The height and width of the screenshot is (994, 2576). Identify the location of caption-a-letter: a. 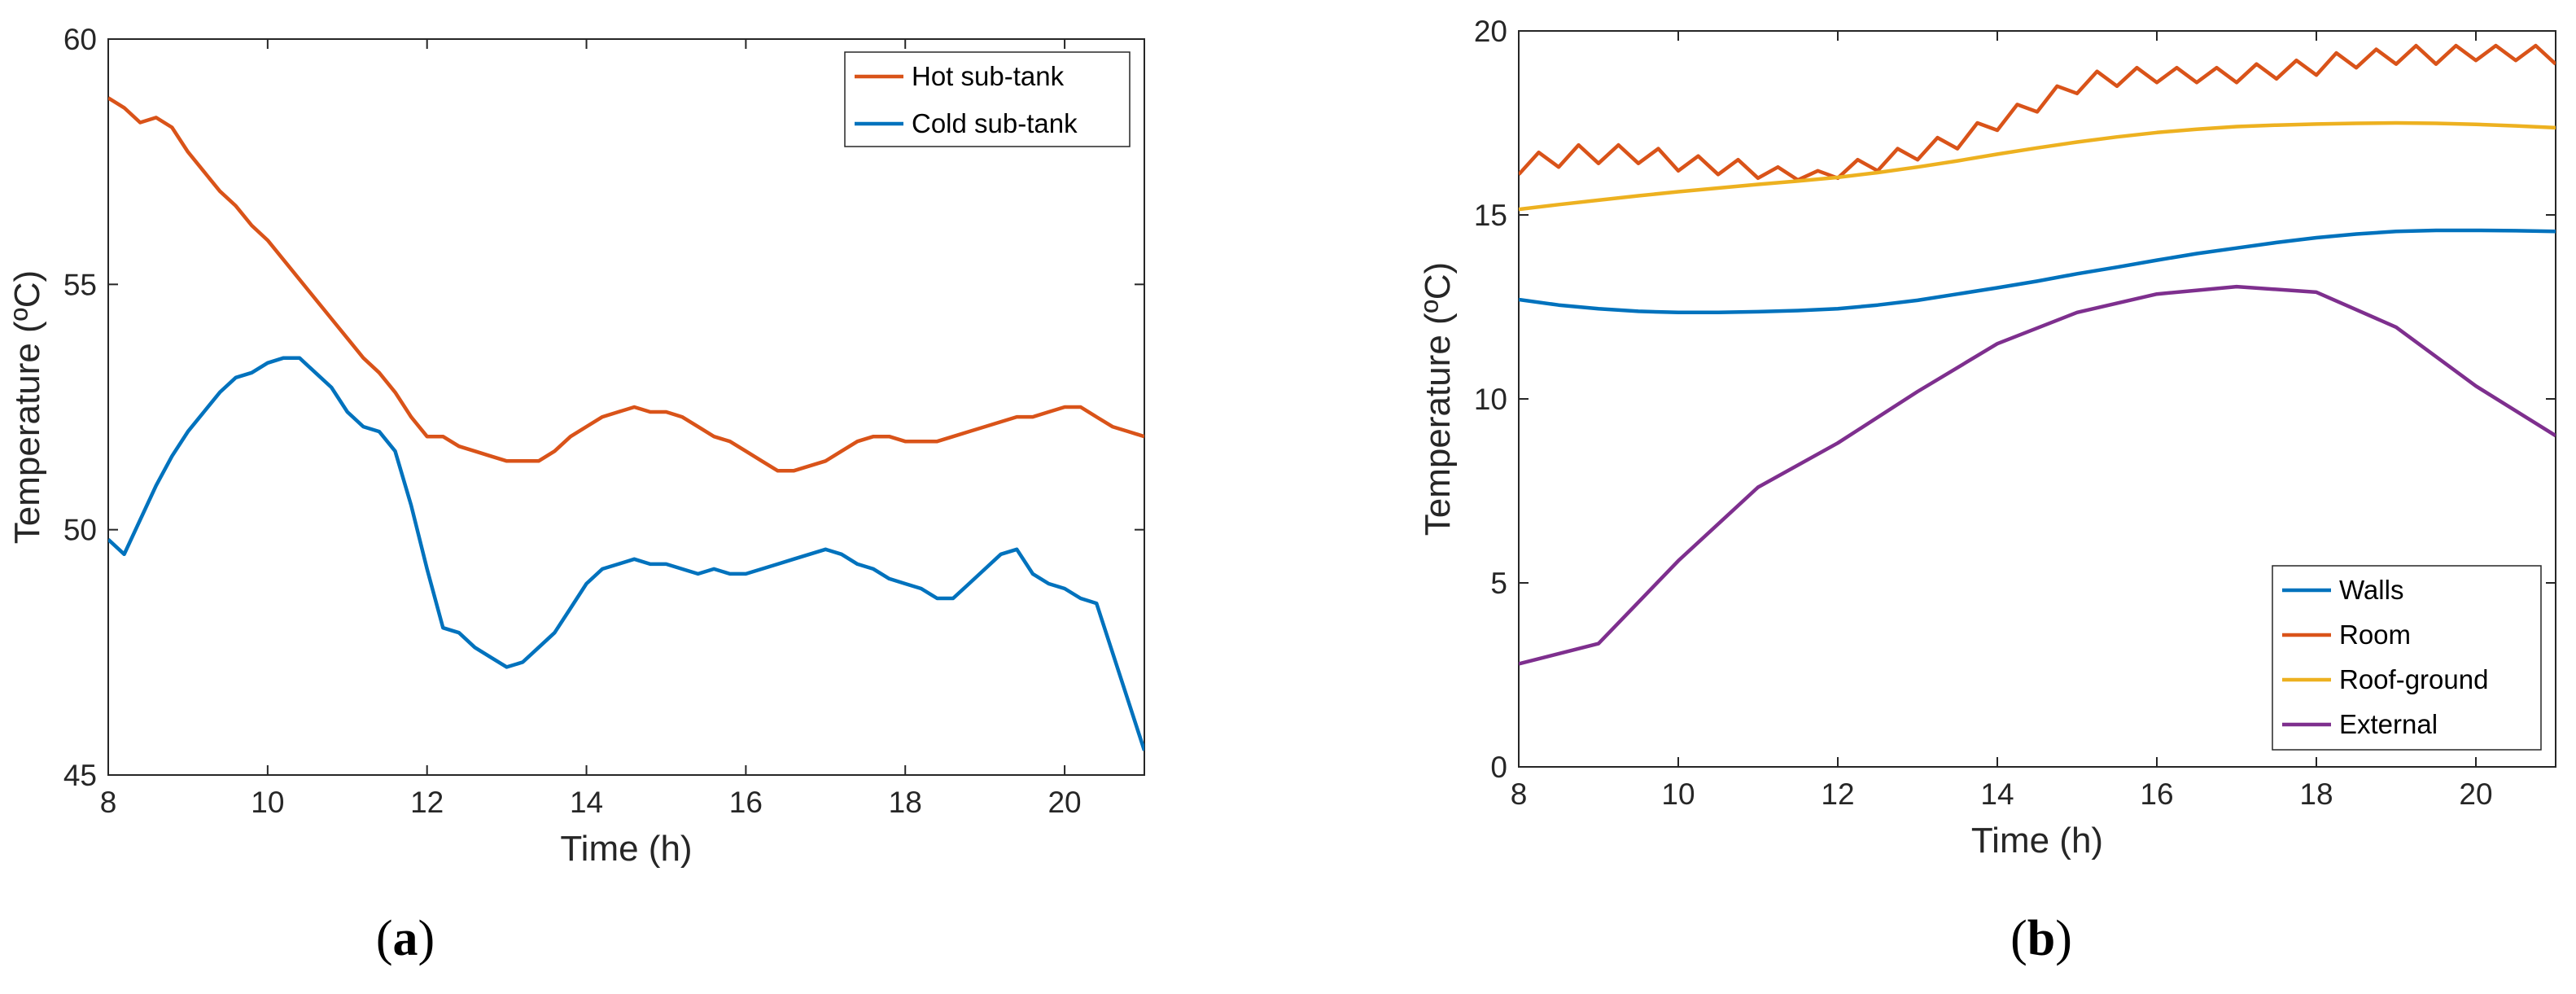
(405, 938).